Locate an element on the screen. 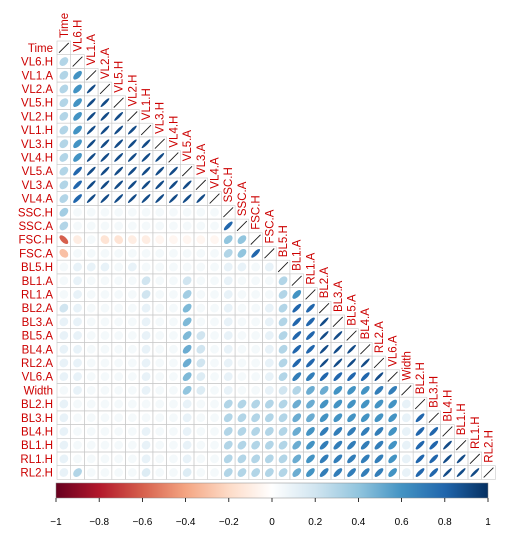 The image size is (508, 536). column-label: BL3.A is located at coordinates (339, 296).